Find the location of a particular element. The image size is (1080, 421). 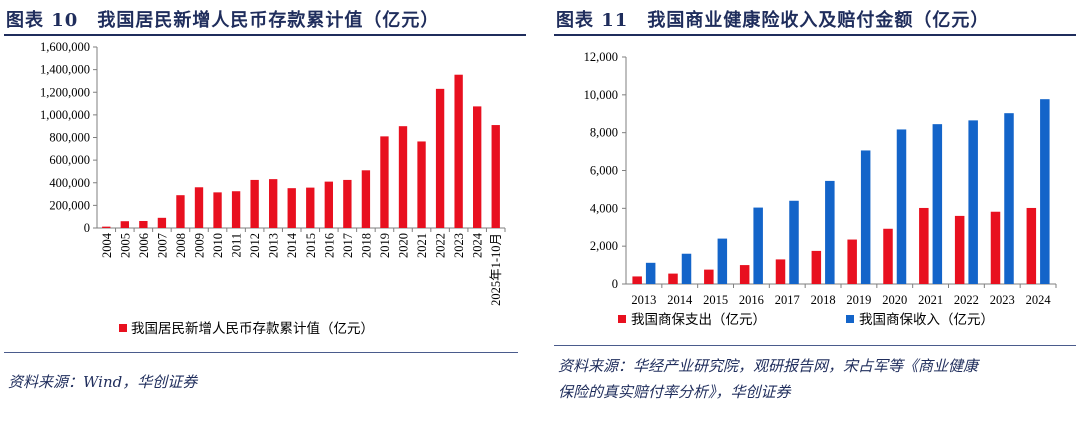

y-tick-label: 1,600,000 is located at coordinates (65, 47).